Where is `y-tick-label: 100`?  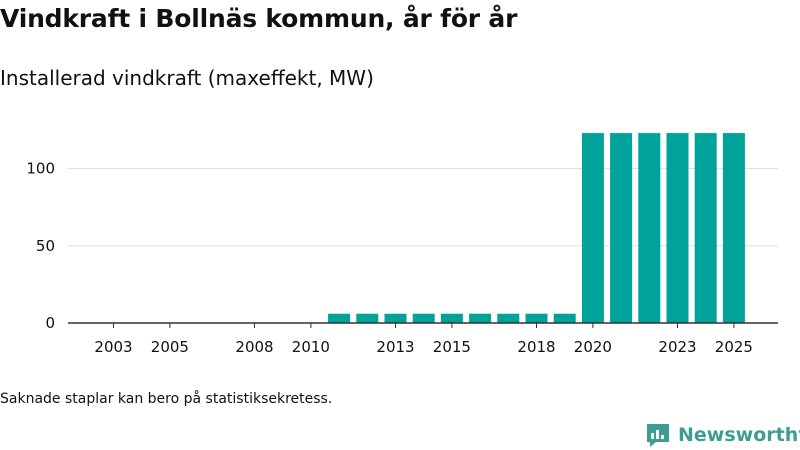
y-tick-label: 100 is located at coordinates (40, 169).